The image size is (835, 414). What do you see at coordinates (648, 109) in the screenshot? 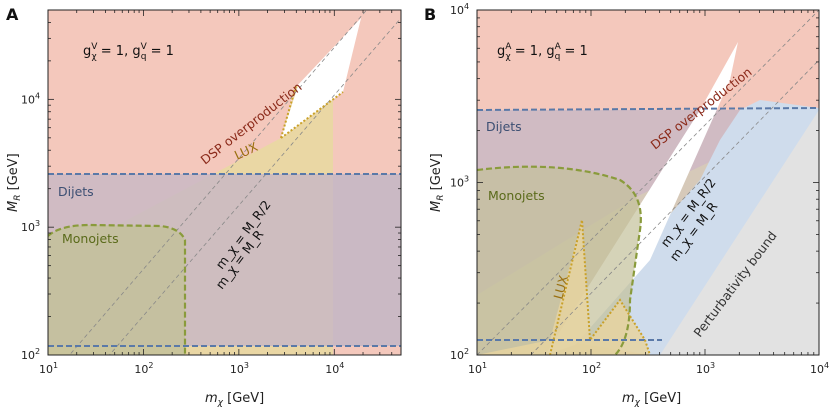
I see `dijets-boundary-b` at bounding box center [648, 109].